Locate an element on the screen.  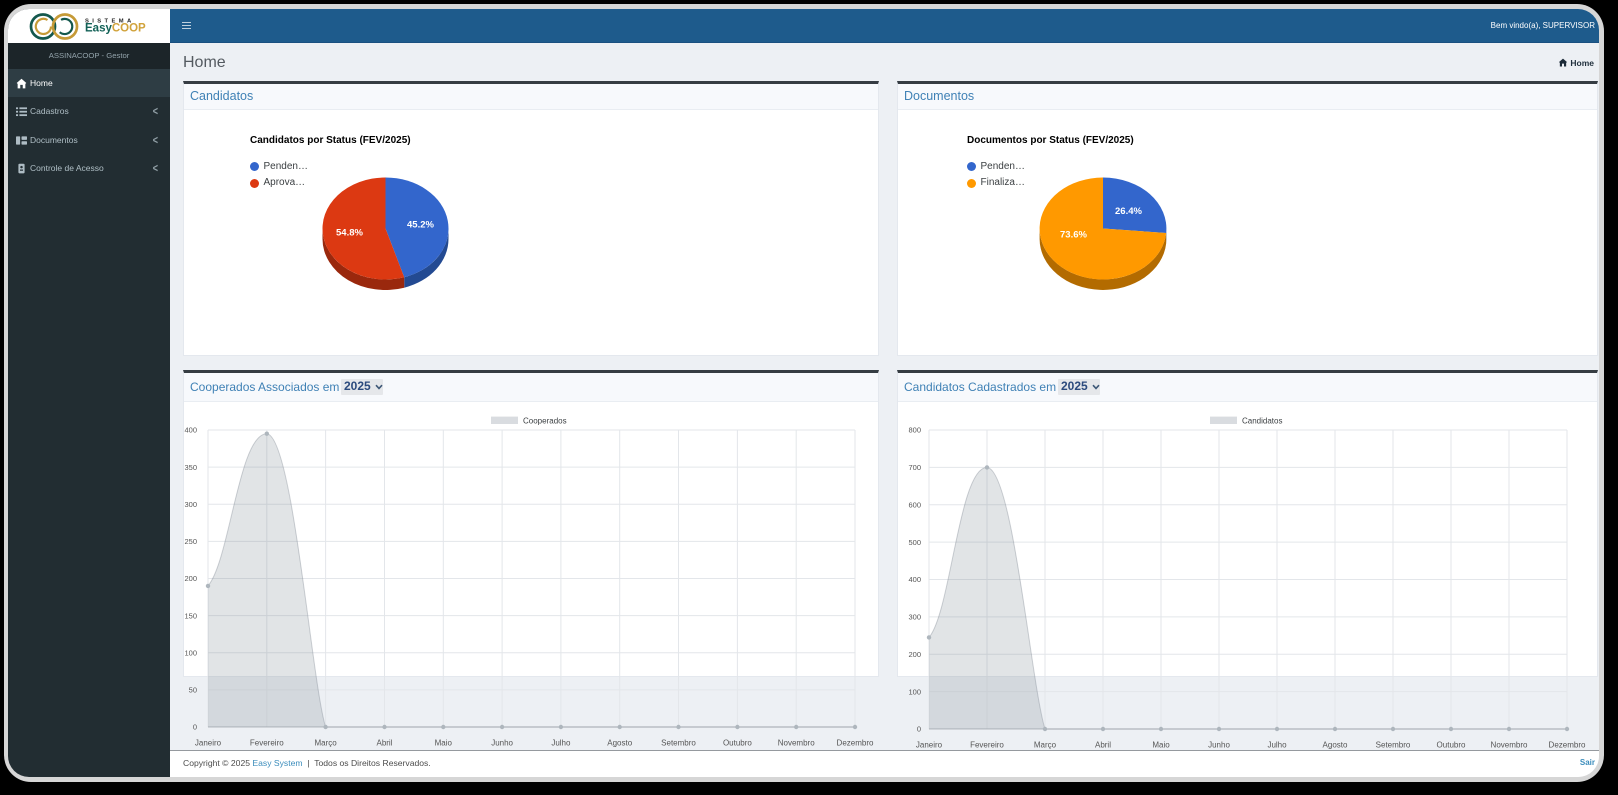
svg-text: 600 is located at coordinates (914, 505).